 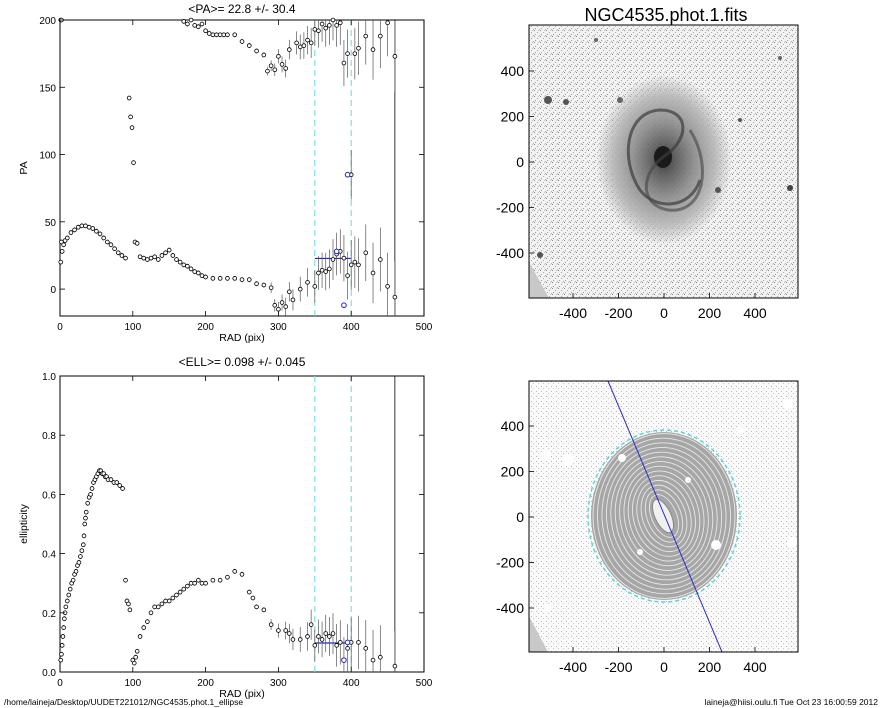 What do you see at coordinates (510, 253) in the screenshot?
I see `image-ytick-label: -400` at bounding box center [510, 253].